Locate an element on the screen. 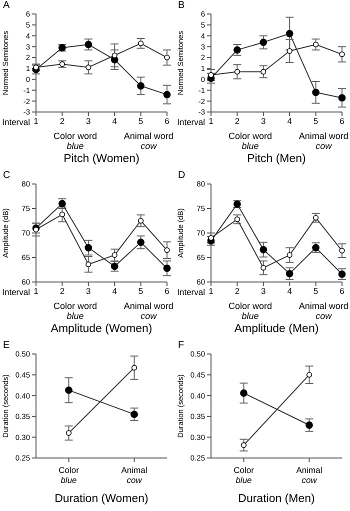  text: Pitch (Men) is located at coordinates (276, 159).